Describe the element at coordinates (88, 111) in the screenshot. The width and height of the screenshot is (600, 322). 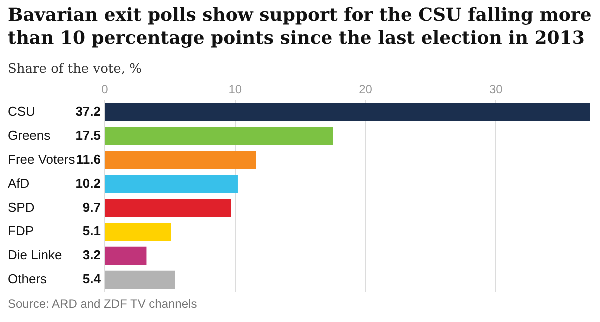
I see `data-label: 37.2` at that location.